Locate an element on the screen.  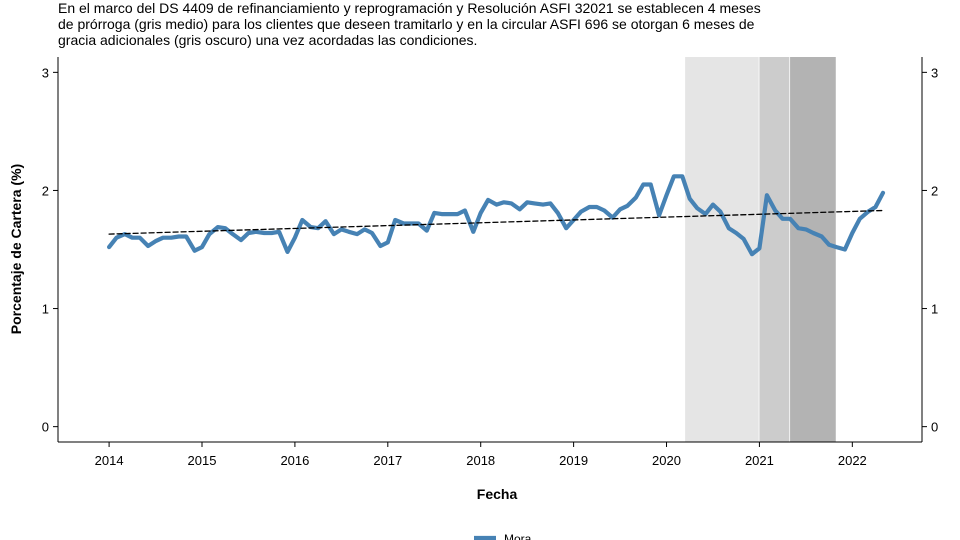
x-tick-label: 2018 is located at coordinates (480, 460).